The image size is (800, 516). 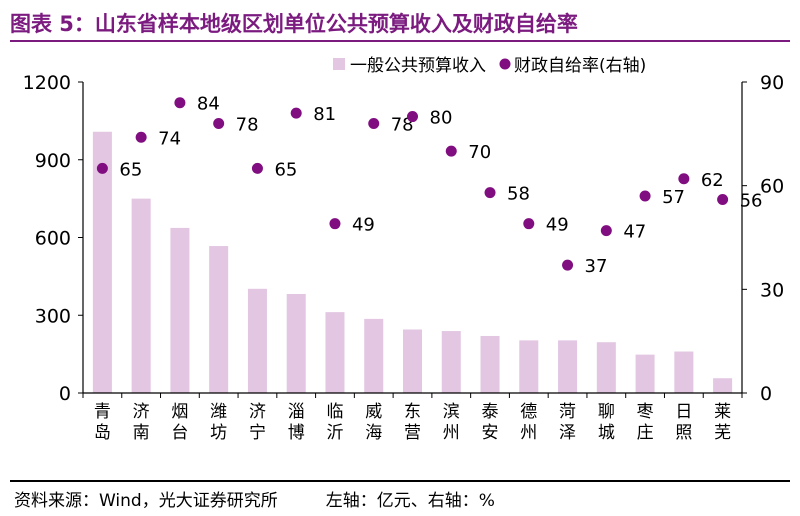 What do you see at coordinates (441, 118) in the screenshot?
I see `dot-label: 80` at bounding box center [441, 118].